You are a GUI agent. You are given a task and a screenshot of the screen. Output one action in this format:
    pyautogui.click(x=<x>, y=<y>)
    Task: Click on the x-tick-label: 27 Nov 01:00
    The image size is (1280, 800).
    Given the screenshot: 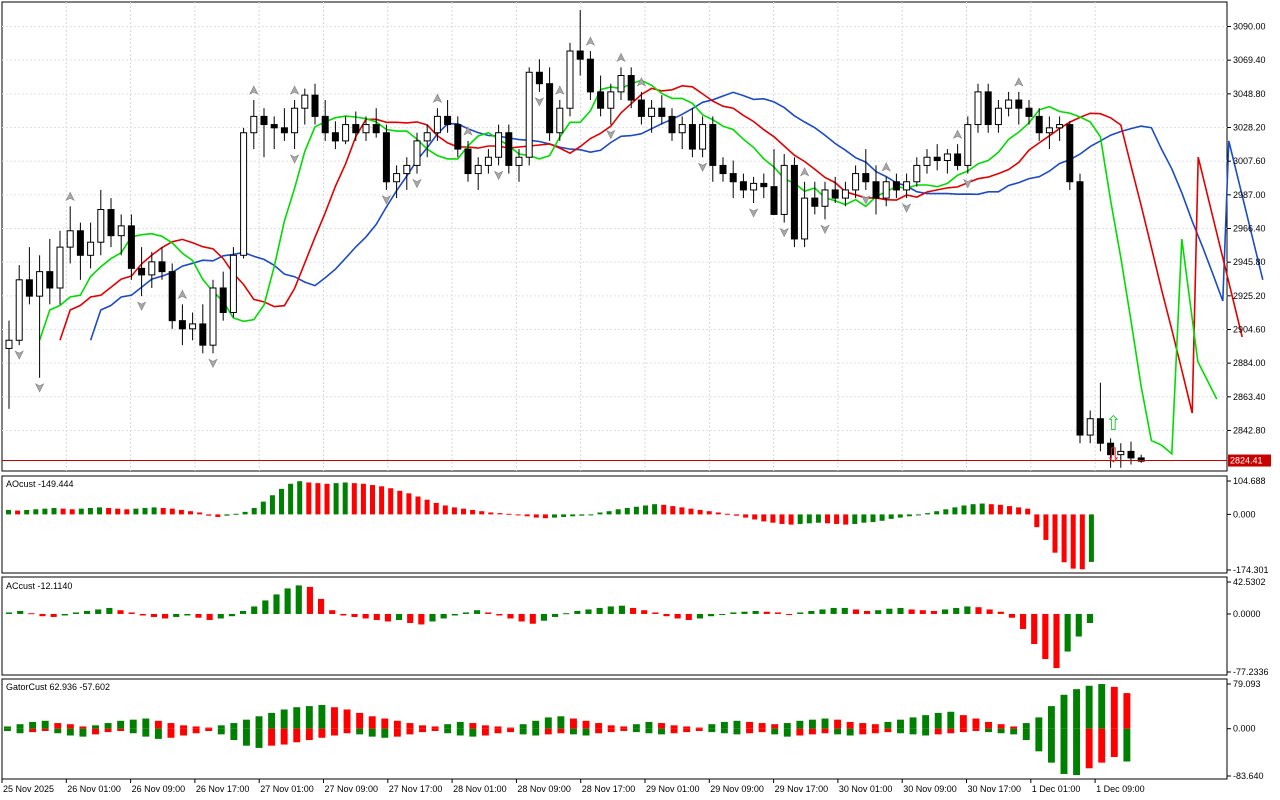 What is the action you would take?
    pyautogui.click(x=287, y=789)
    